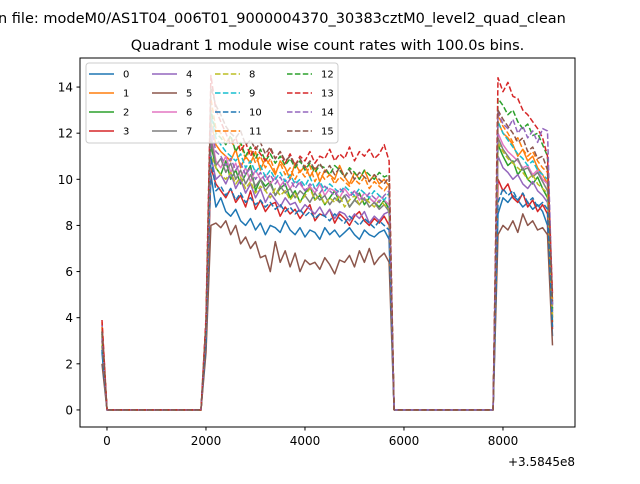 Image resolution: width=640 pixels, height=484 pixels. I want to click on legend-label: 14, so click(327, 113).